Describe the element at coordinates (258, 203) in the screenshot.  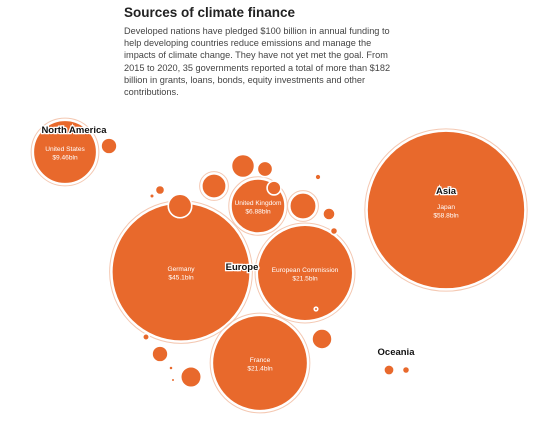
I see `country-name-united-kingdom: United Kingdom` at that location.